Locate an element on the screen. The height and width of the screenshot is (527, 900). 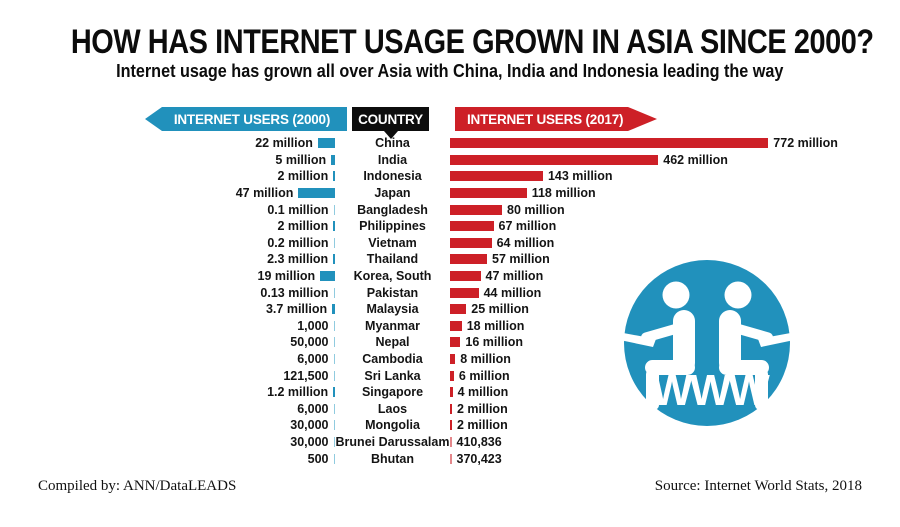
users-2017-cell: 772 million is located at coordinates (675, 143).